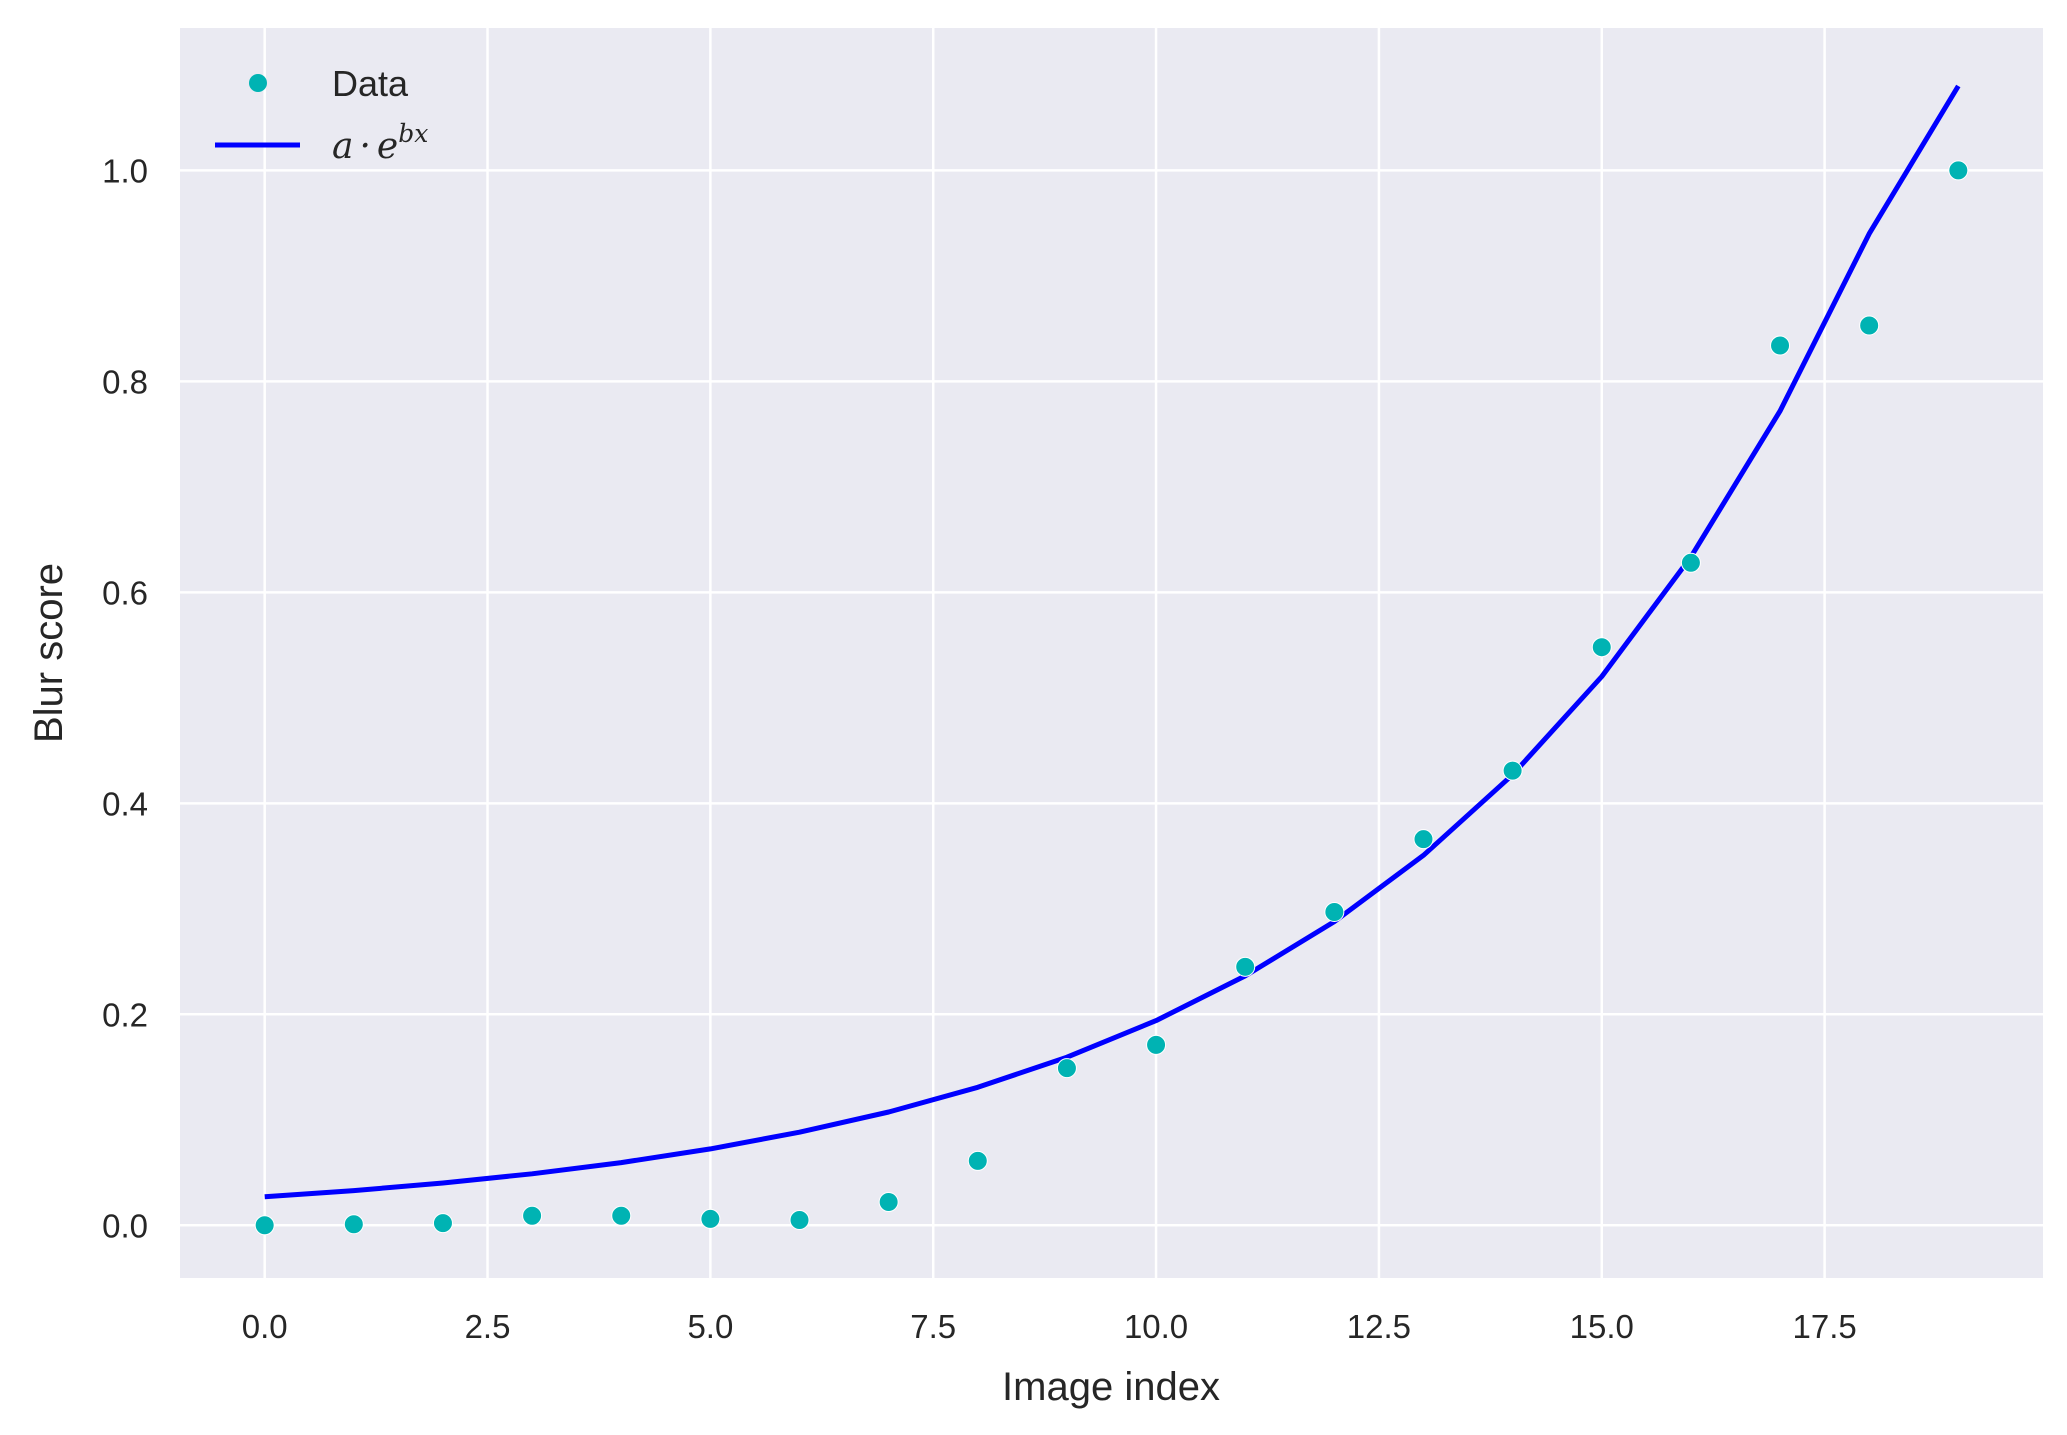 Image resolution: width=2067 pixels, height=1435 pixels. What do you see at coordinates (125, 592) in the screenshot?
I see `y-tick-label: 0.6` at bounding box center [125, 592].